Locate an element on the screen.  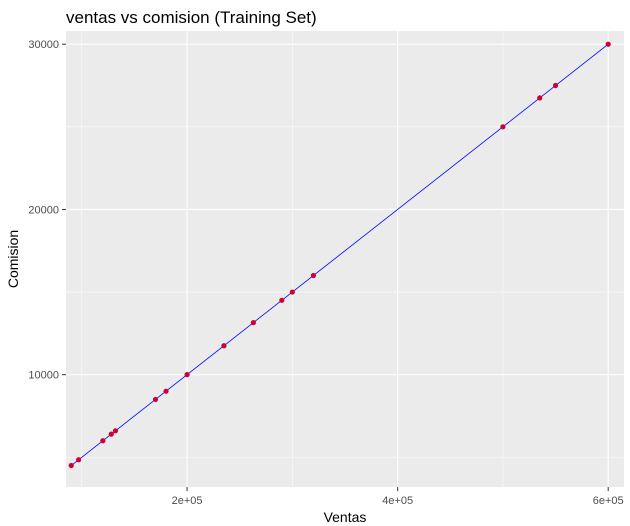
x-tick-label-1: 4e+05 is located at coordinates (397, 501).